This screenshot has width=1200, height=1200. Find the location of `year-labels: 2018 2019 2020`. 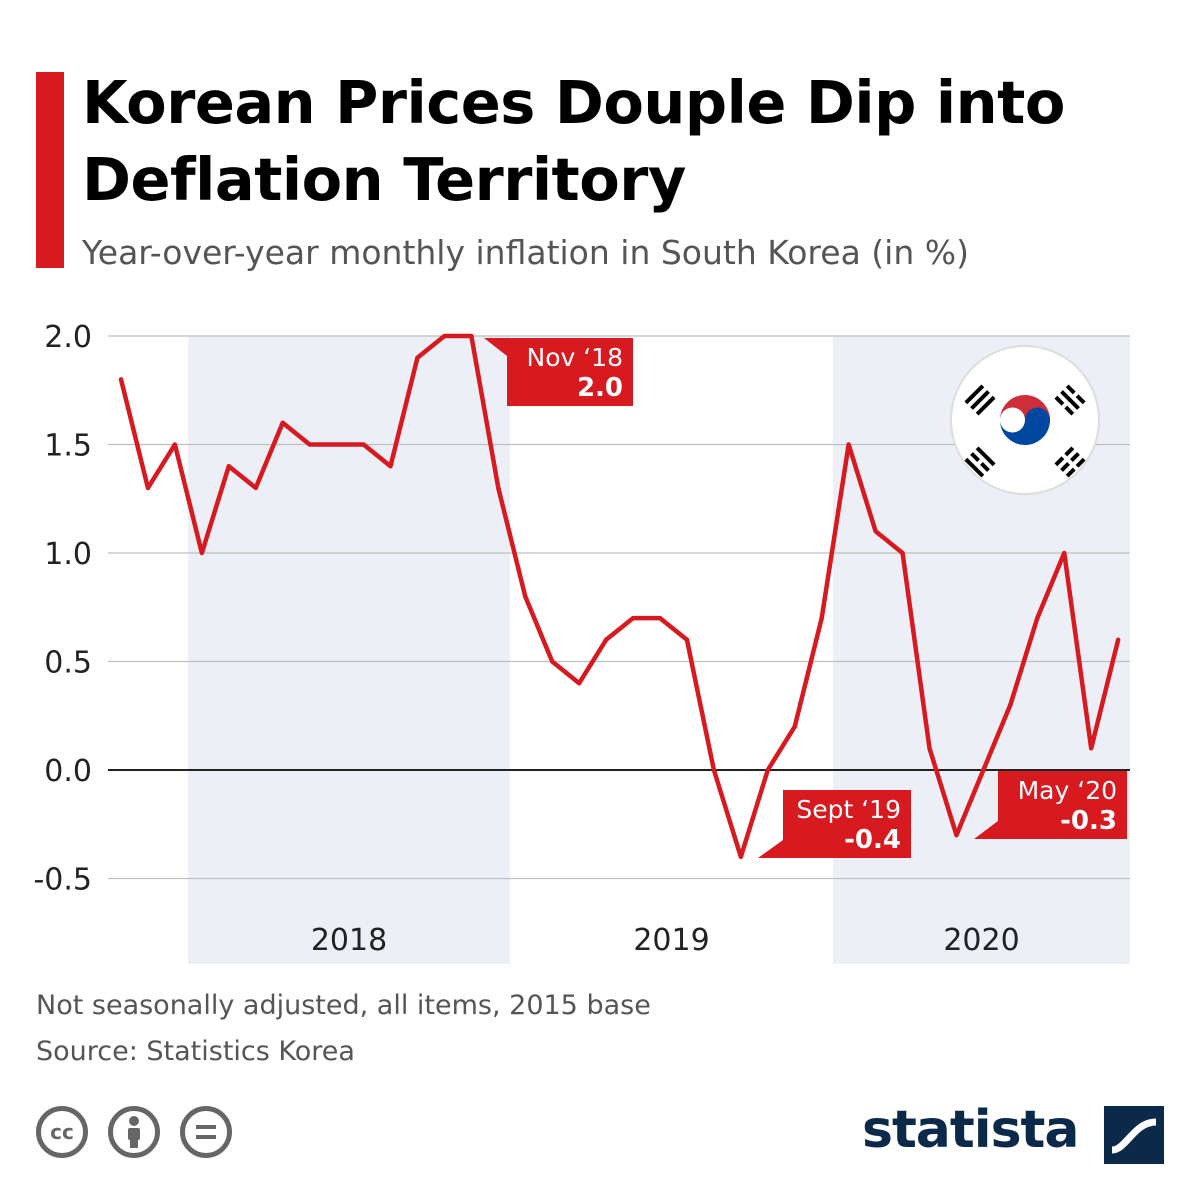

year-labels: 2018 2019 2020 is located at coordinates (665, 940).